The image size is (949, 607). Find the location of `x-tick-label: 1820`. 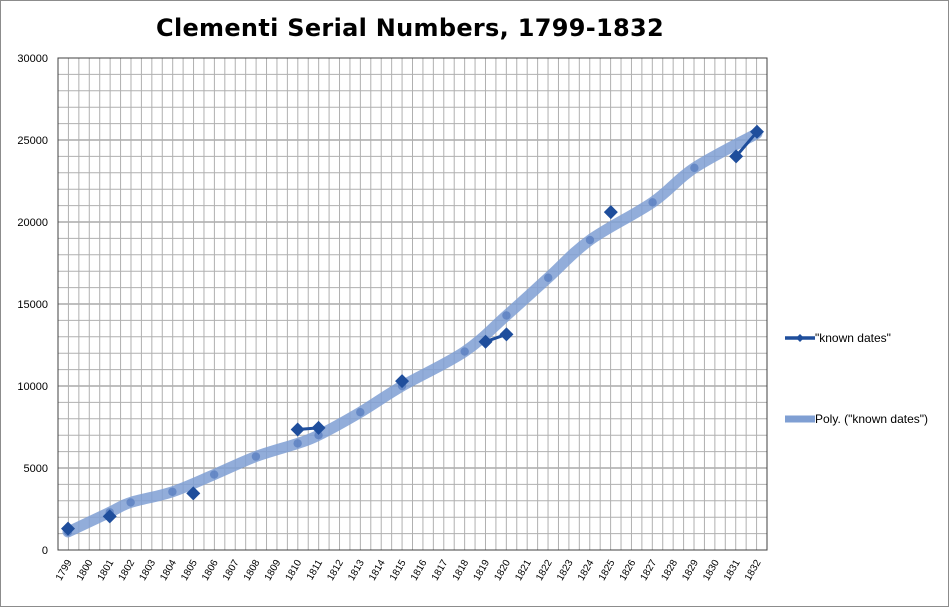

x-tick-label: 1820 is located at coordinates (502, 570).